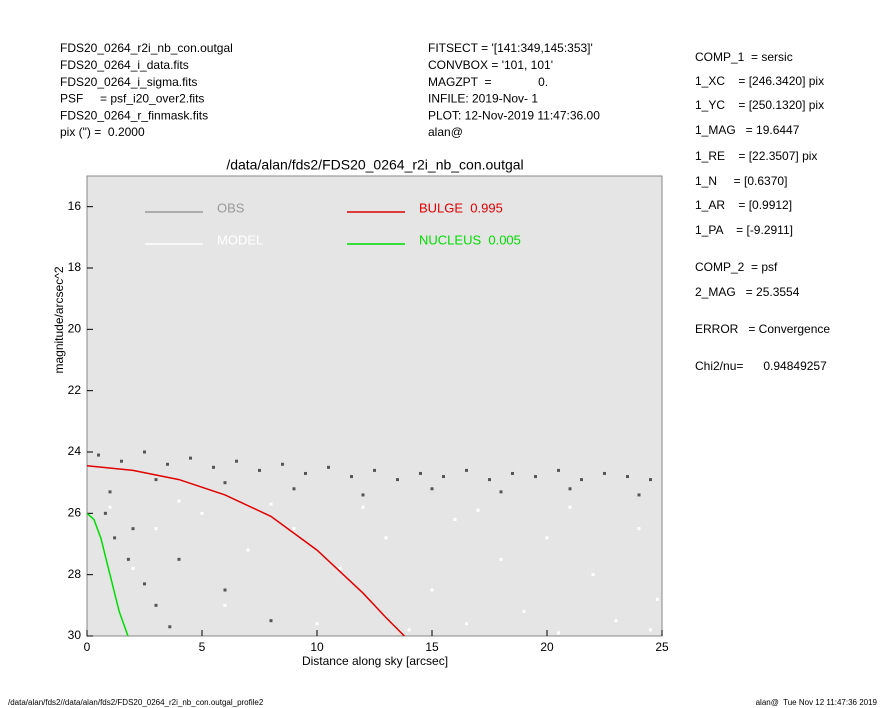 This screenshot has width=885, height=708. What do you see at coordinates (134, 115) in the screenshot?
I see `header-left-line: FDS20_0264_r_finmask.fits` at bounding box center [134, 115].